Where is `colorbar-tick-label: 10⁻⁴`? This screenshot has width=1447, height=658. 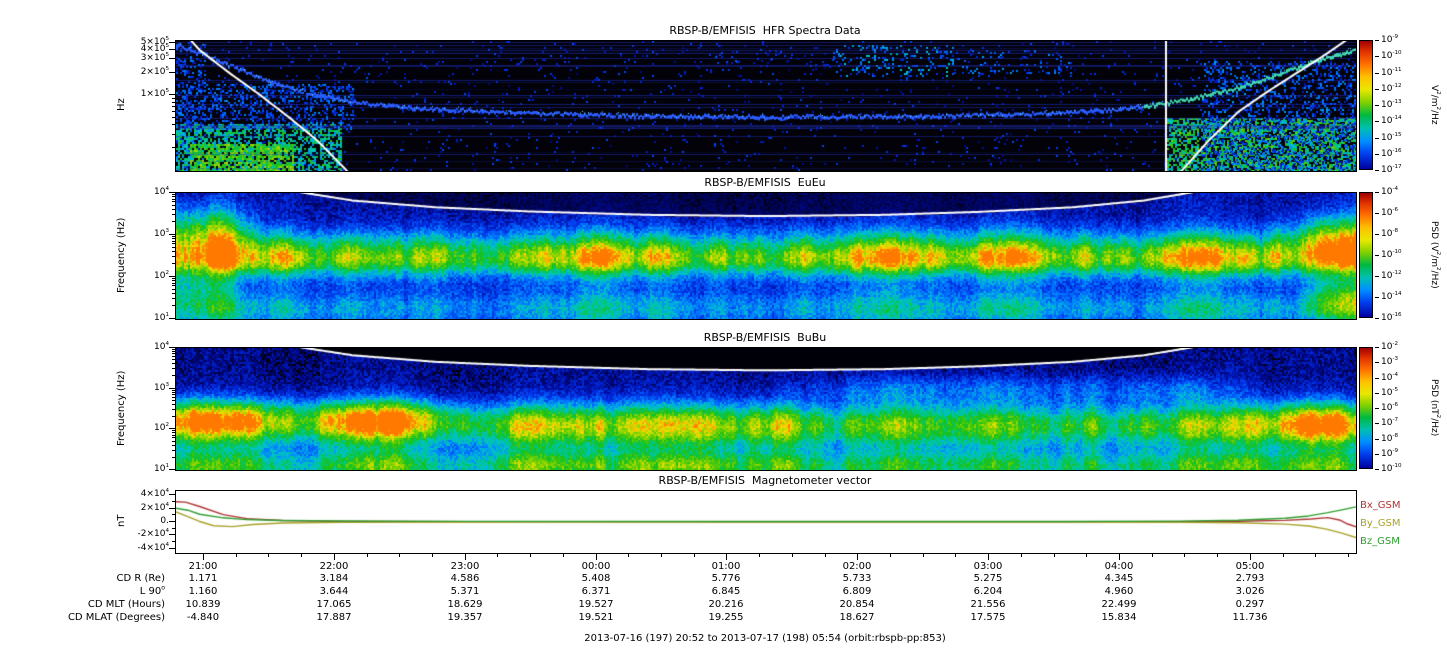
colorbar-tick-label: 10⁻⁴ is located at coordinates (1390, 377).